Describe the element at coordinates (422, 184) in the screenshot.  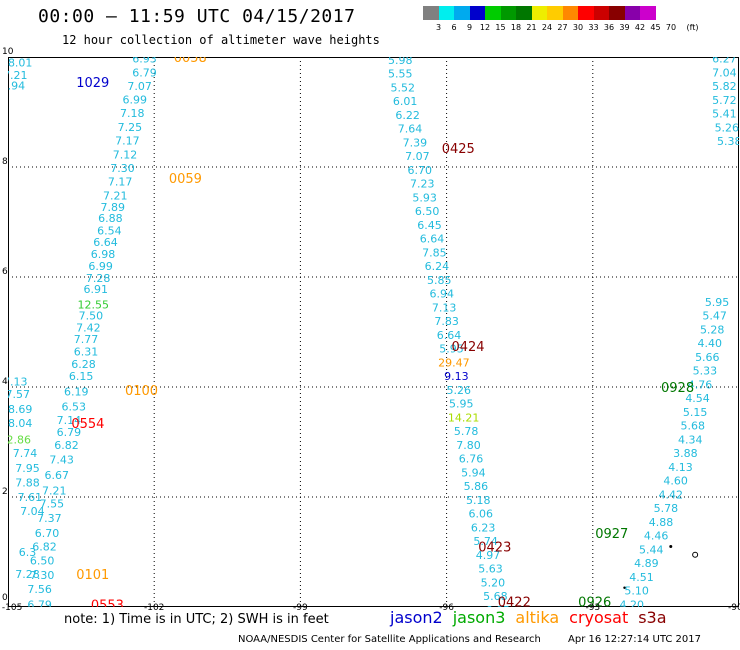
I see `wave-height-label: 7.23` at that location.